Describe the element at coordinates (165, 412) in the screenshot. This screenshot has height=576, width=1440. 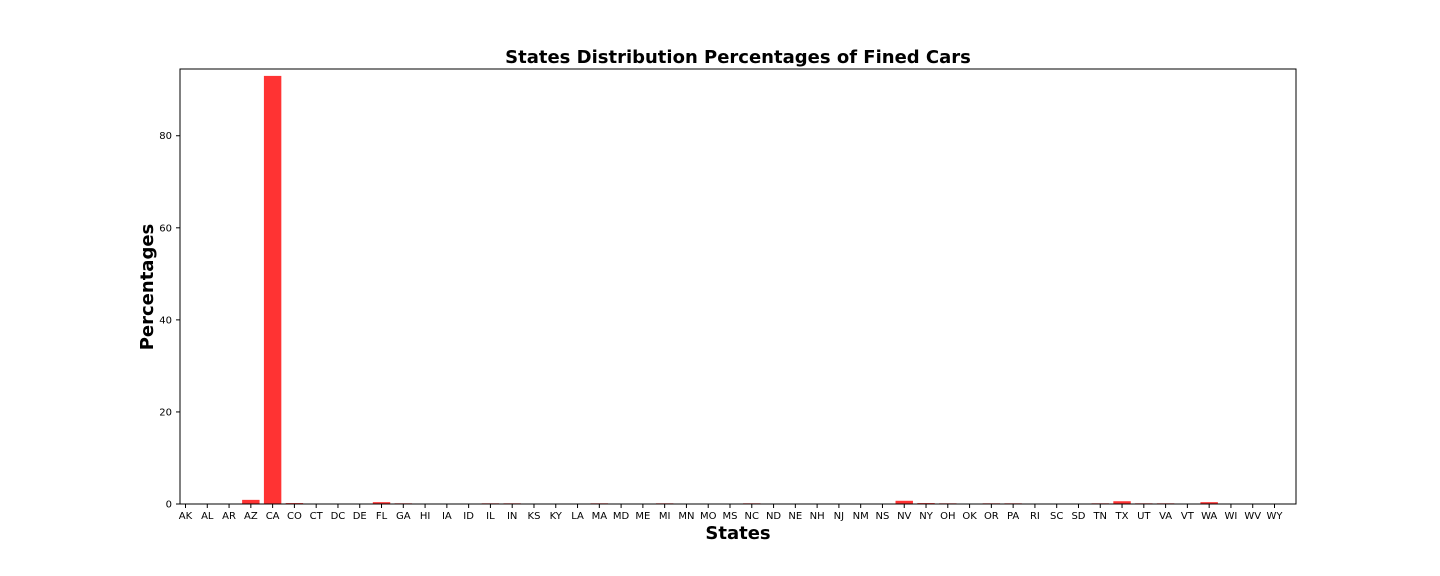
I see `y-tick-label: 20` at that location.